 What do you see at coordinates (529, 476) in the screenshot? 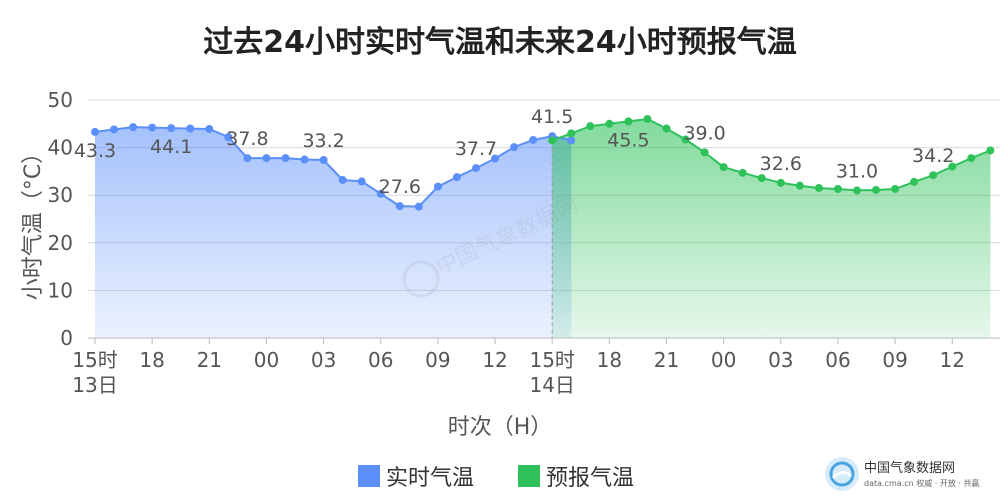
I see `legend-swatch-forecast` at bounding box center [529, 476].